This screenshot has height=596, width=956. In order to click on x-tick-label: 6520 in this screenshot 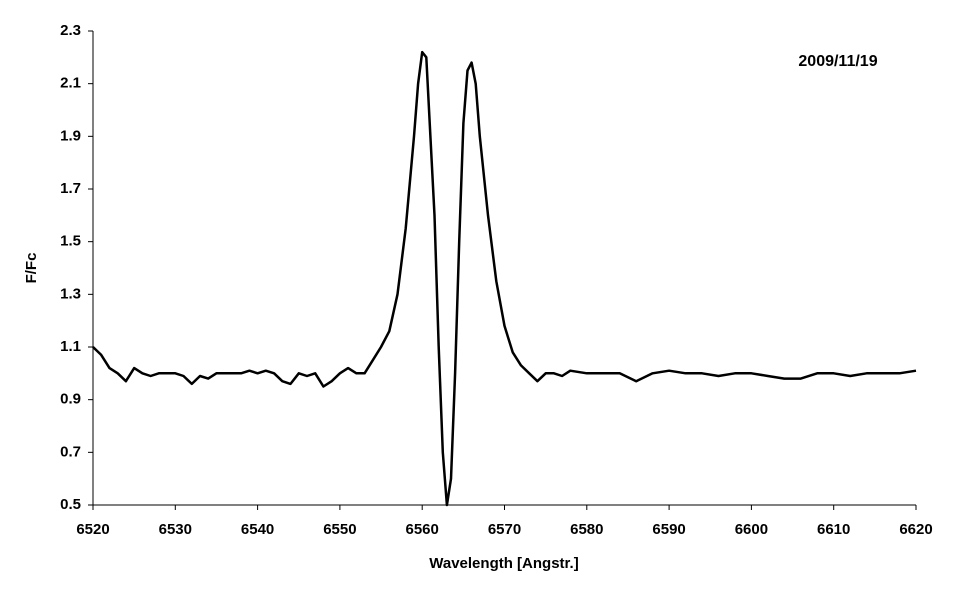, I will do `click(92, 529)`.